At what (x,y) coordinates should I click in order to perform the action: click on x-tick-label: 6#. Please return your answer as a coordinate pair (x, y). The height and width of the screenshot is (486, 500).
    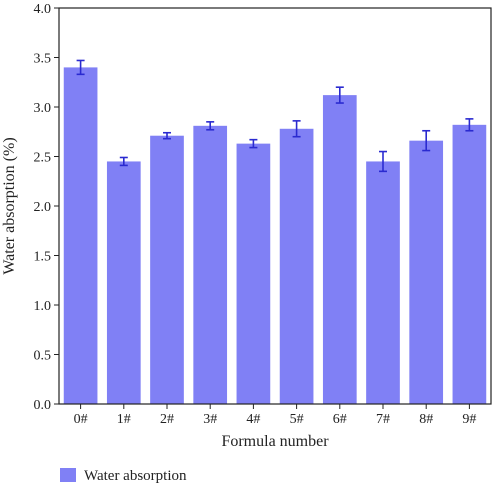
    Looking at the image, I should click on (340, 419).